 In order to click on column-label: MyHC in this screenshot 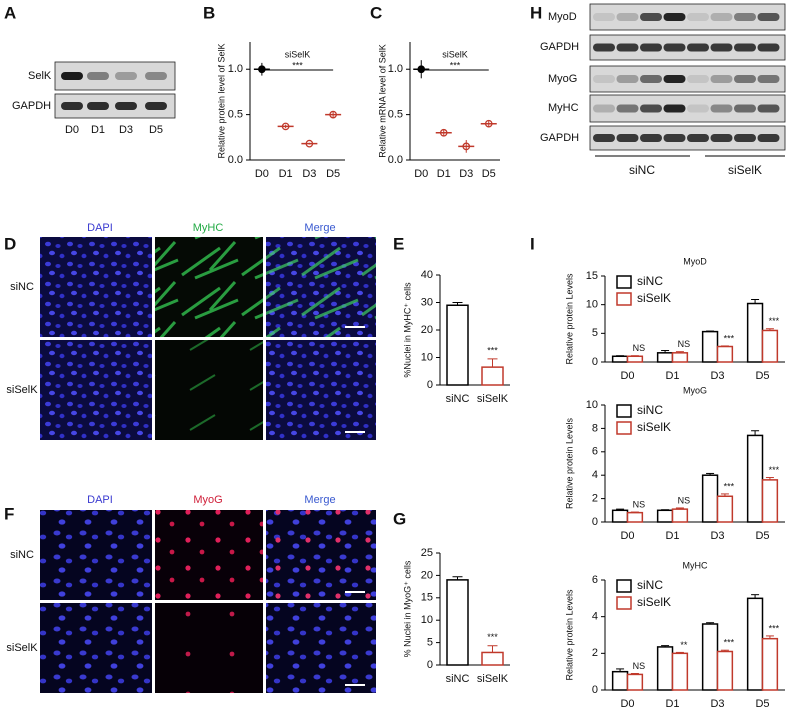, I will do `click(208, 228)`.